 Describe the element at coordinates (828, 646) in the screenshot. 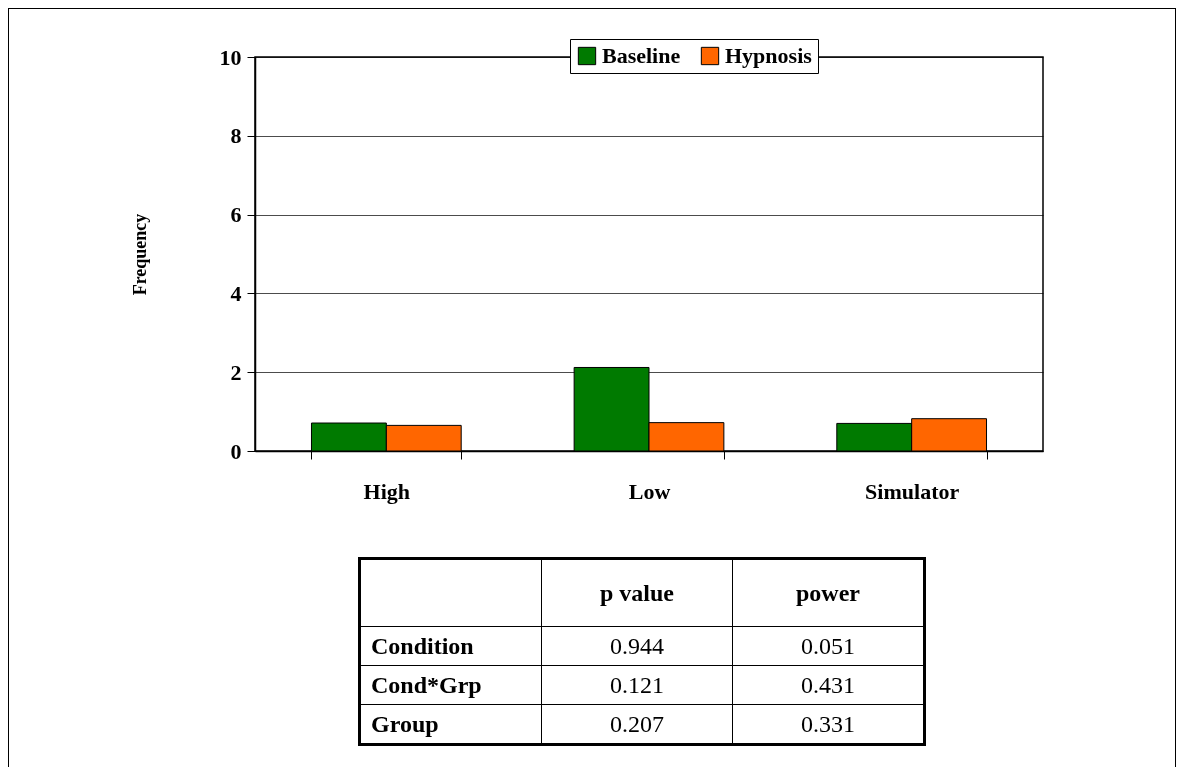

I see `text: 0.051` at that location.